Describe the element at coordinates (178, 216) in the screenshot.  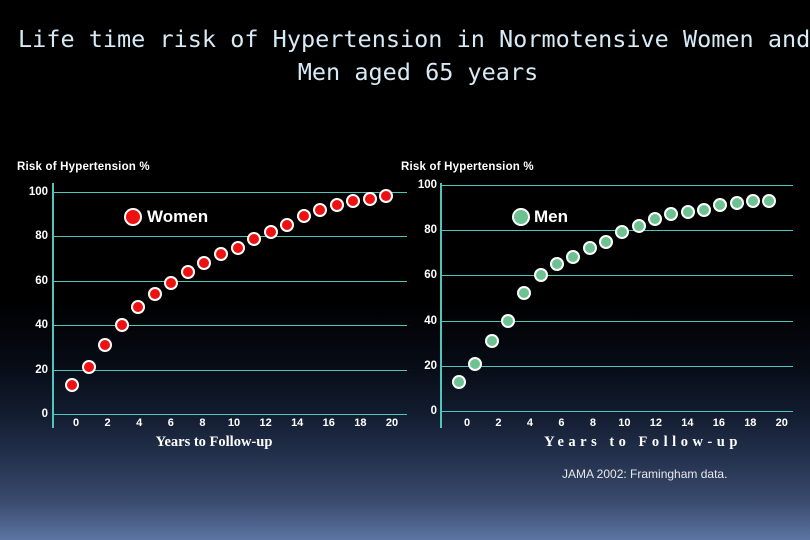
I see `legend-label: Women` at that location.